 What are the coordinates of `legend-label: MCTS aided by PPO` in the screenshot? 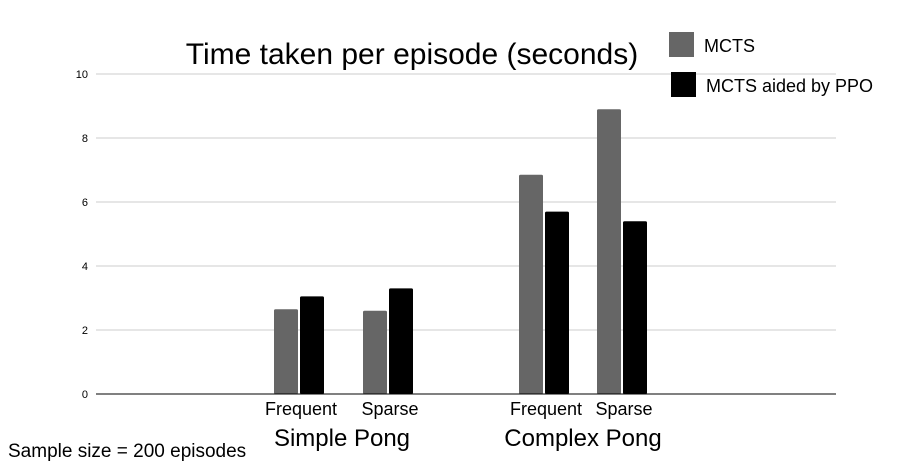 It's located at (789, 86).